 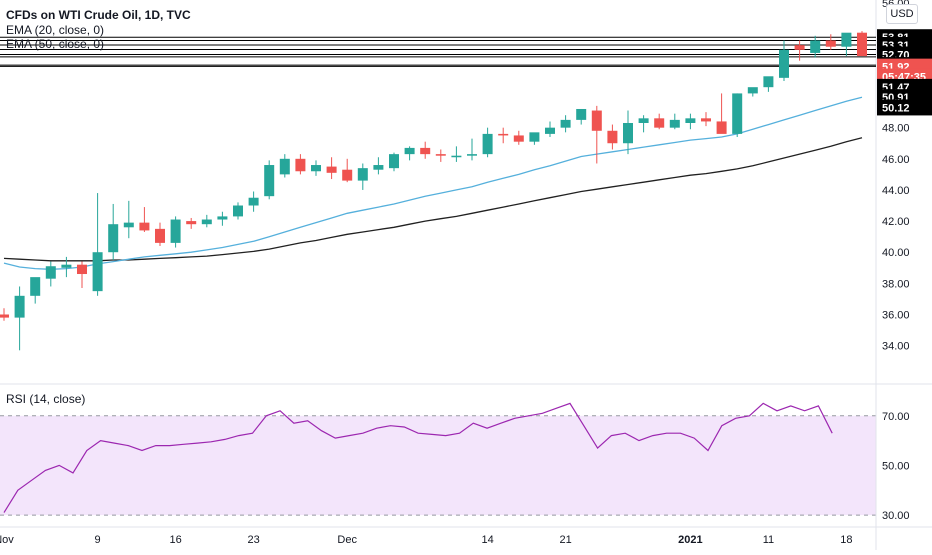 What do you see at coordinates (896, 253) in the screenshot?
I see `price-tick-label: 40.00` at bounding box center [896, 253].